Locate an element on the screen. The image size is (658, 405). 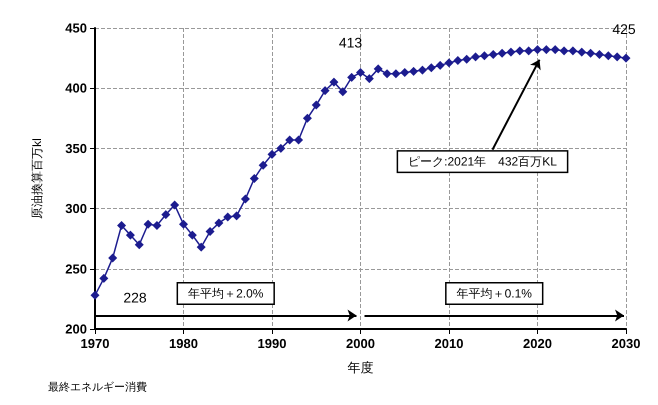
x-tick-label: 1970 is located at coordinates (95, 343).